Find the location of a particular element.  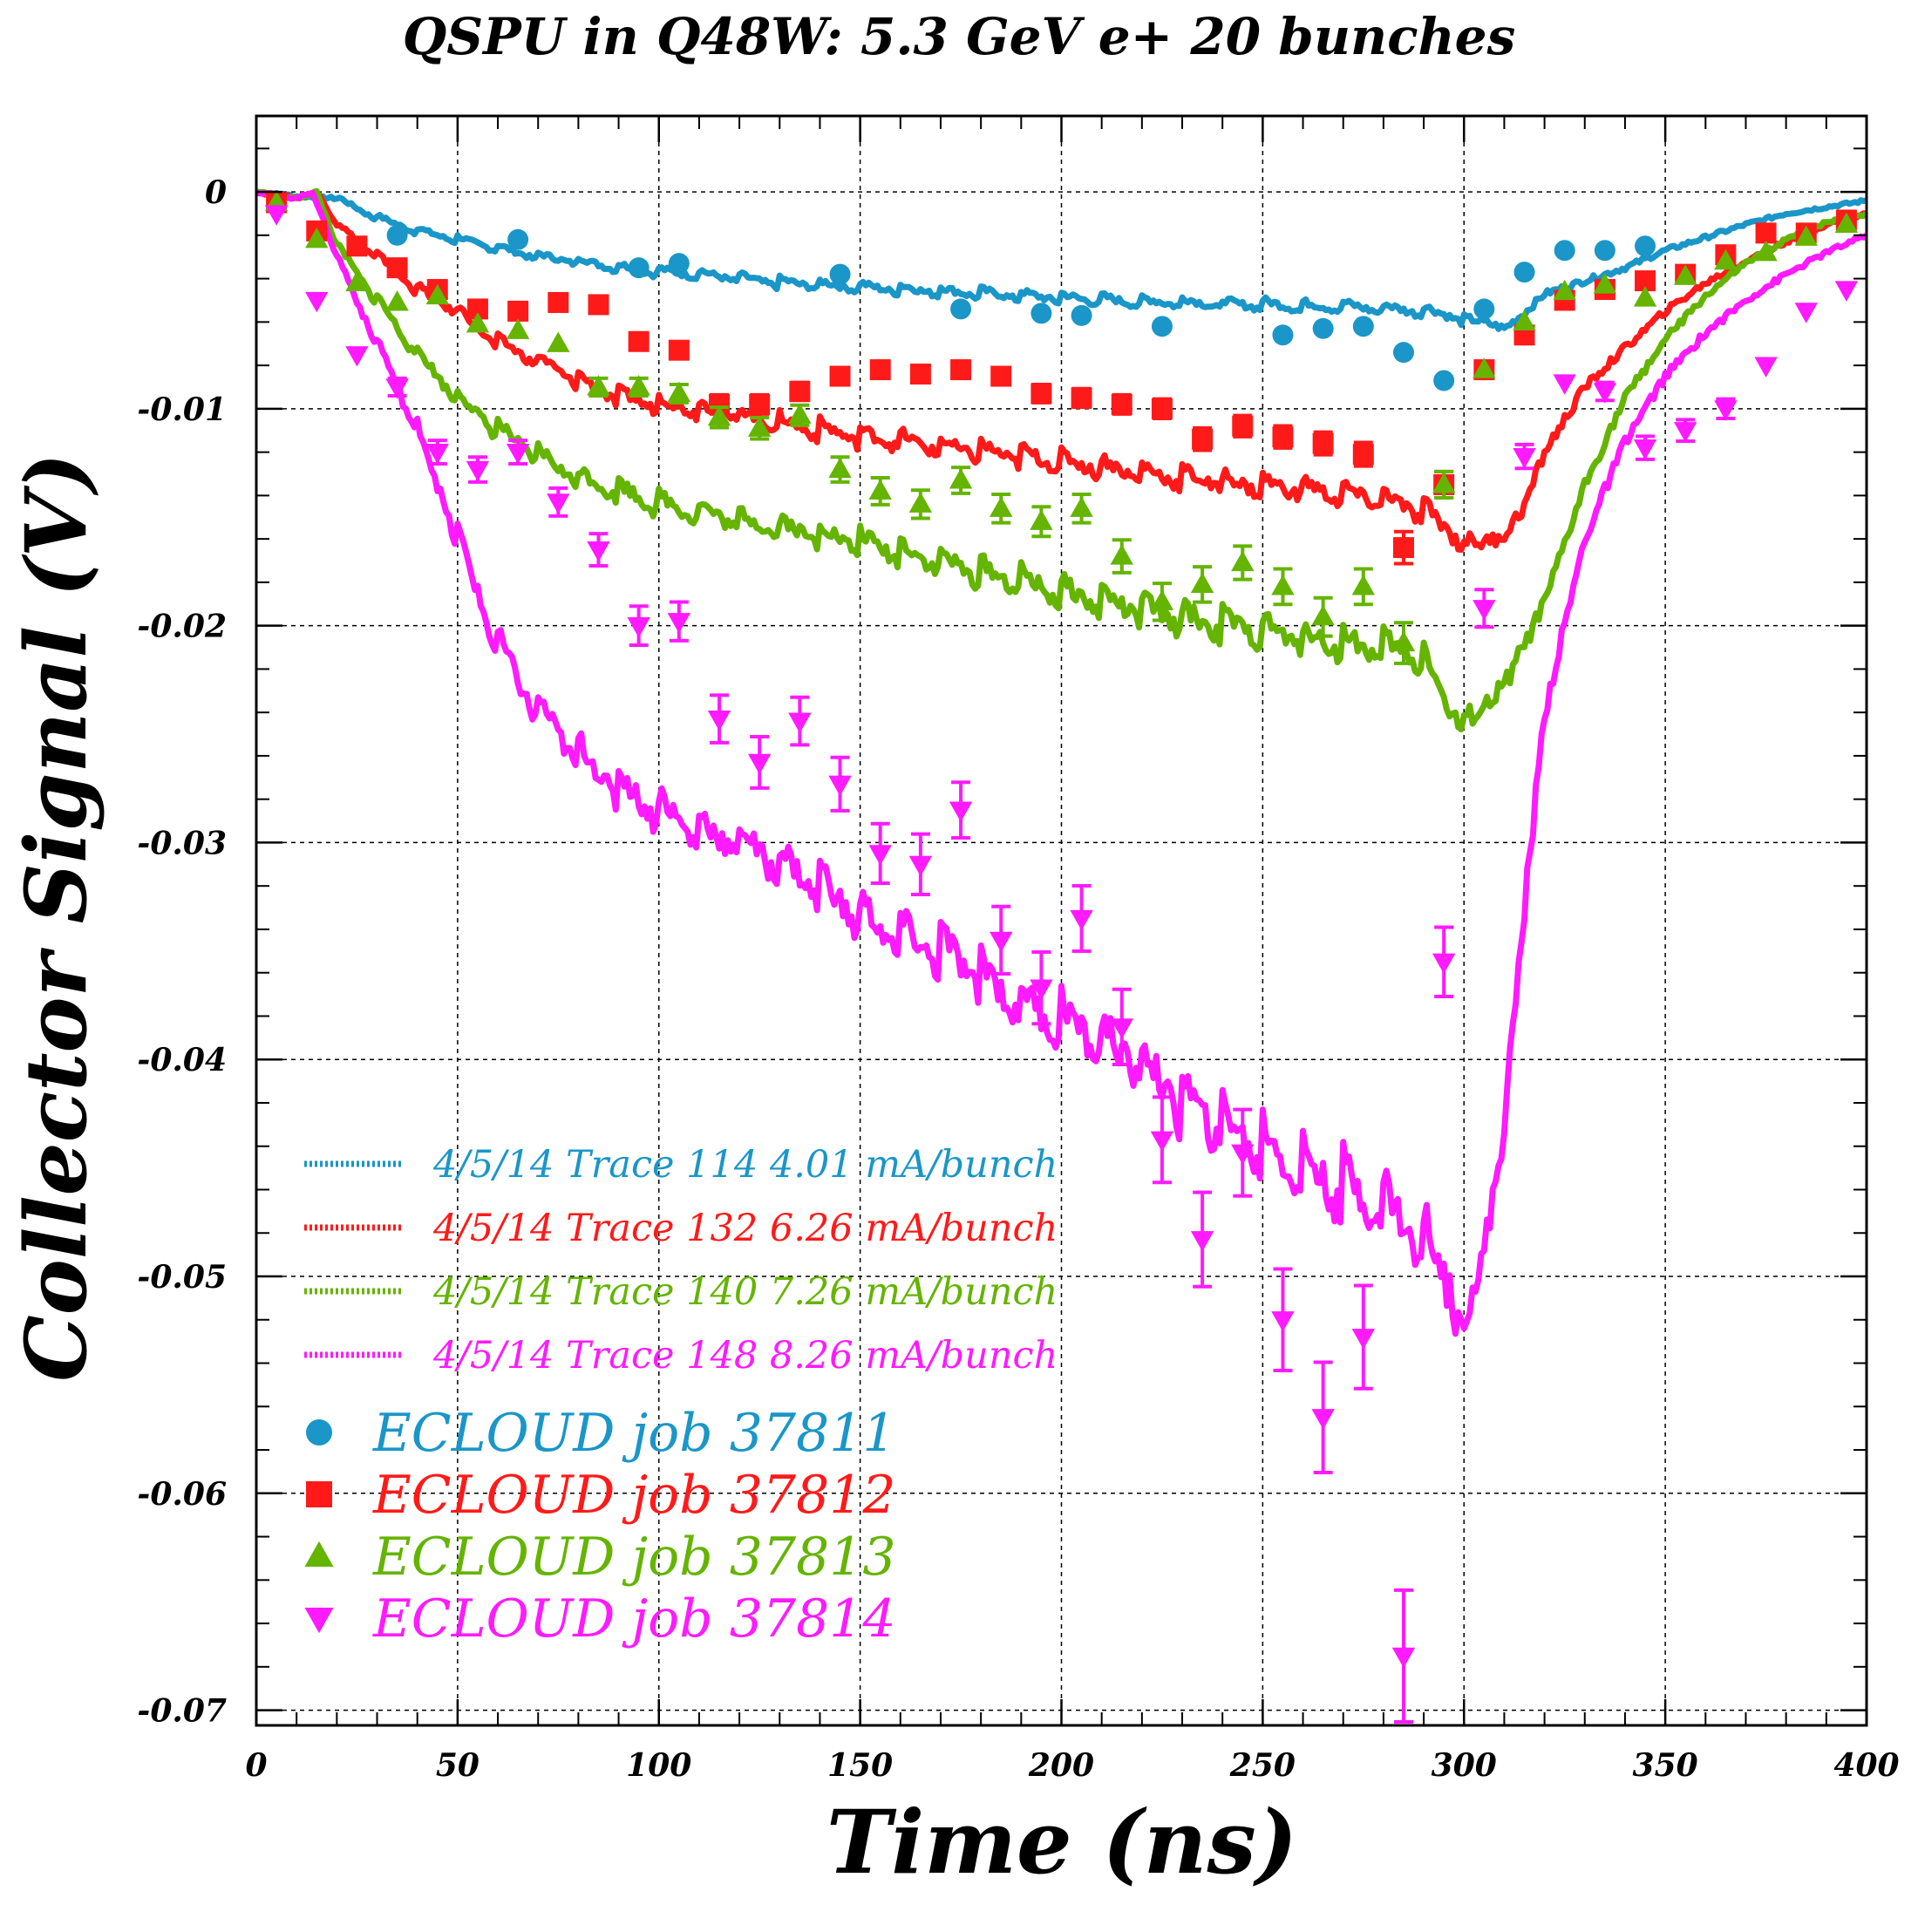

y-tick-label: -0.02 is located at coordinates (182, 627).